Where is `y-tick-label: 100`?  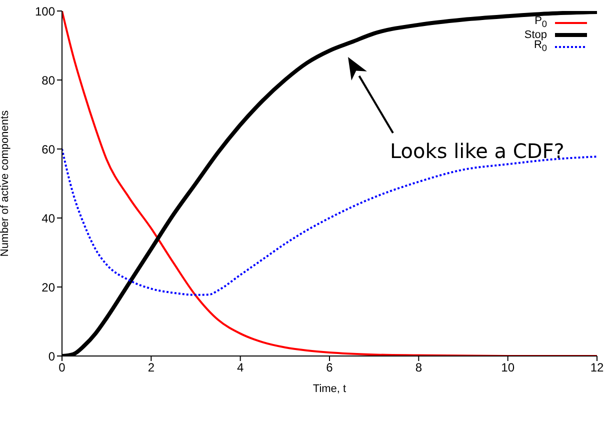 y-tick-label: 100 is located at coordinates (45, 11).